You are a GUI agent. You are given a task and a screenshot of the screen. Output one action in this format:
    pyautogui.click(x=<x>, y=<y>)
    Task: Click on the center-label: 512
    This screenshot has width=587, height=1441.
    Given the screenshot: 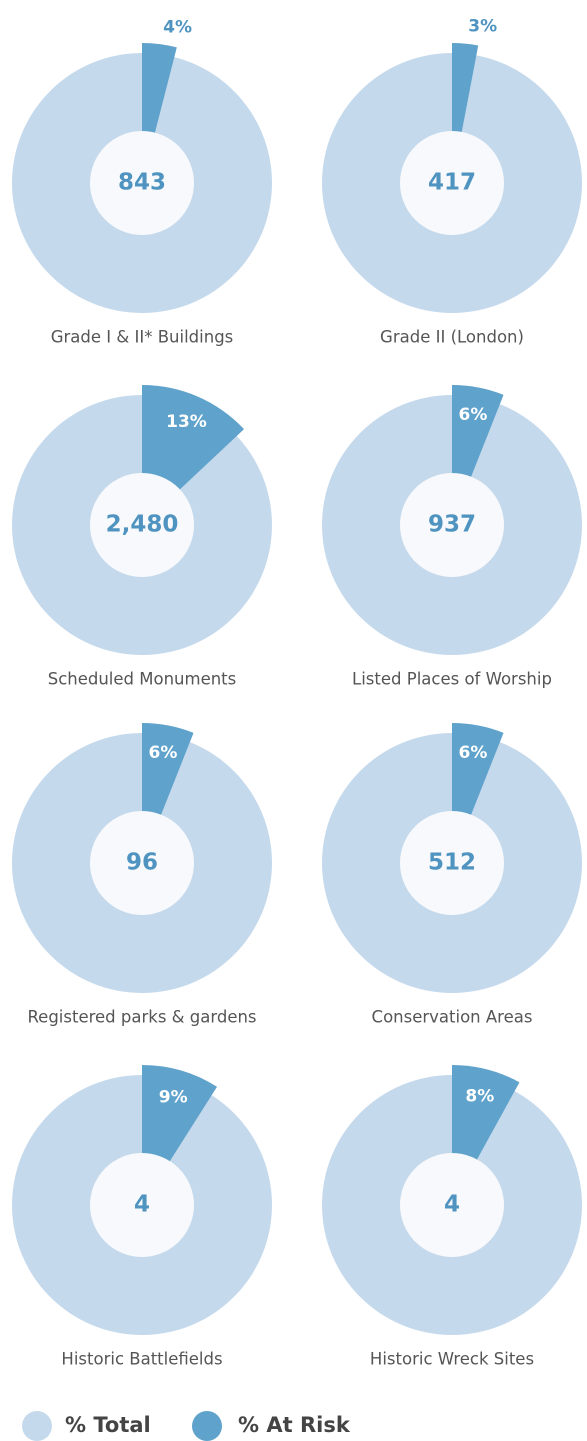 What is the action you would take?
    pyautogui.click(x=452, y=863)
    